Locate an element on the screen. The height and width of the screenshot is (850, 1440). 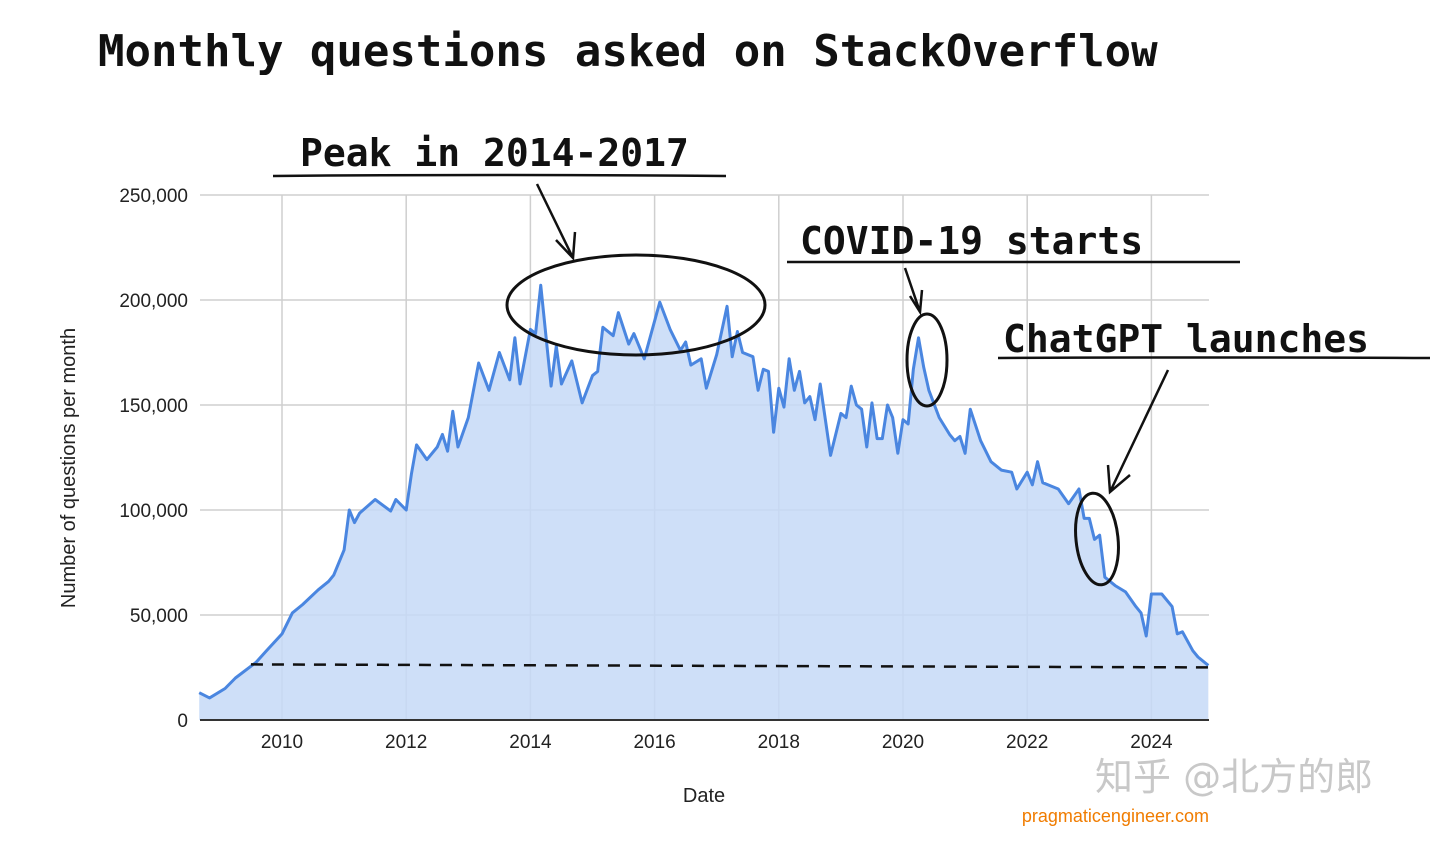
x-tick-label: 2014 is located at coordinates (530, 742).